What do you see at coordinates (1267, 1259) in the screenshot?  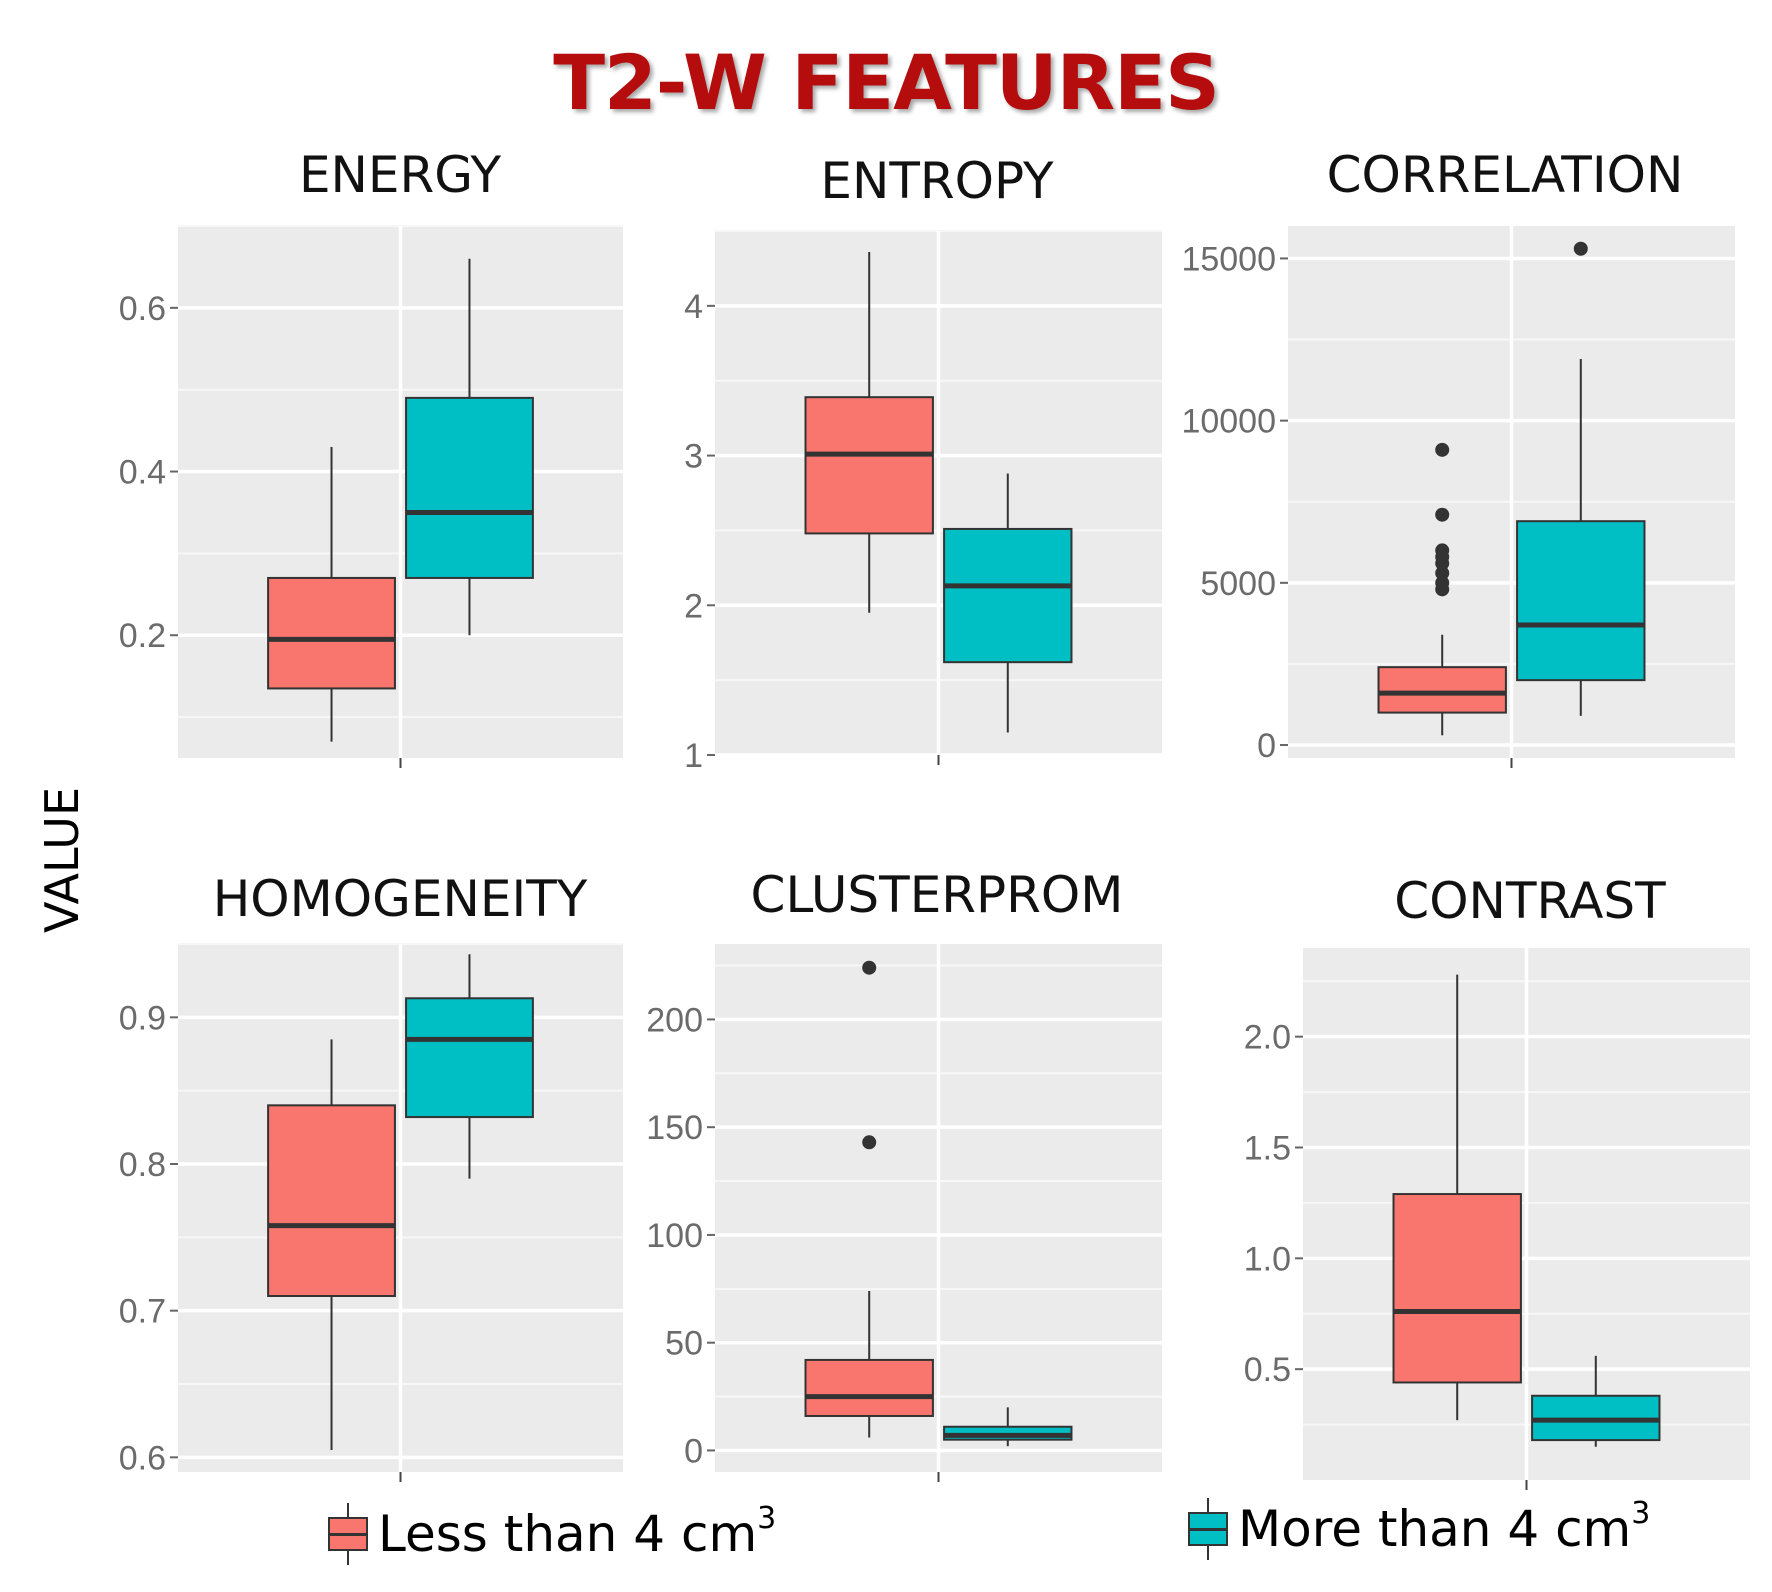 I see `y-tick-label: 1.0` at bounding box center [1267, 1259].